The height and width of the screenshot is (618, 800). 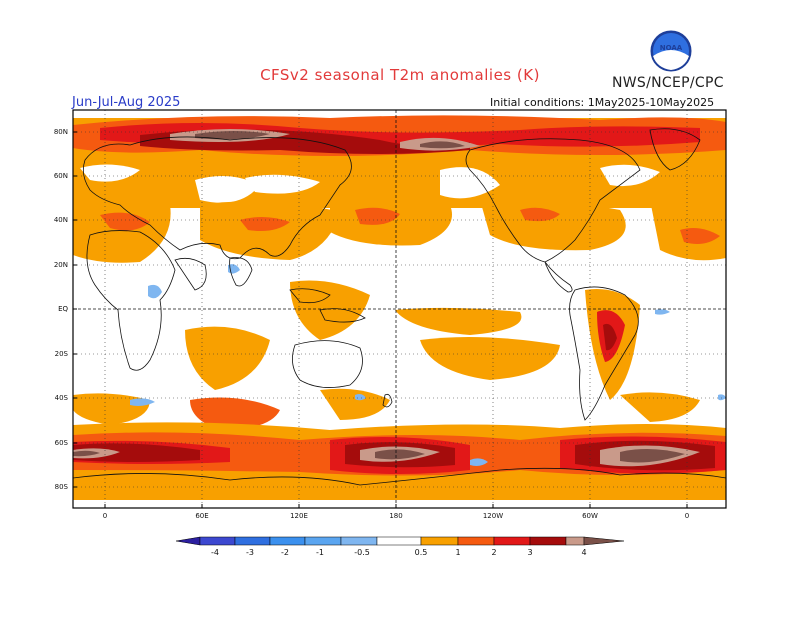 What do you see at coordinates (63, 309) in the screenshot?
I see `lat-label: EQ` at bounding box center [63, 309].